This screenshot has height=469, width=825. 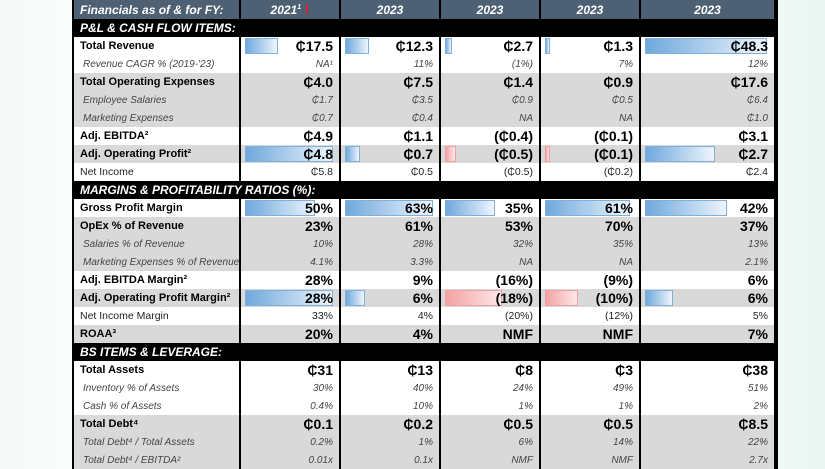 I want to click on section-header: BS ITEMS & LEVERAGE:, so click(x=424, y=352).